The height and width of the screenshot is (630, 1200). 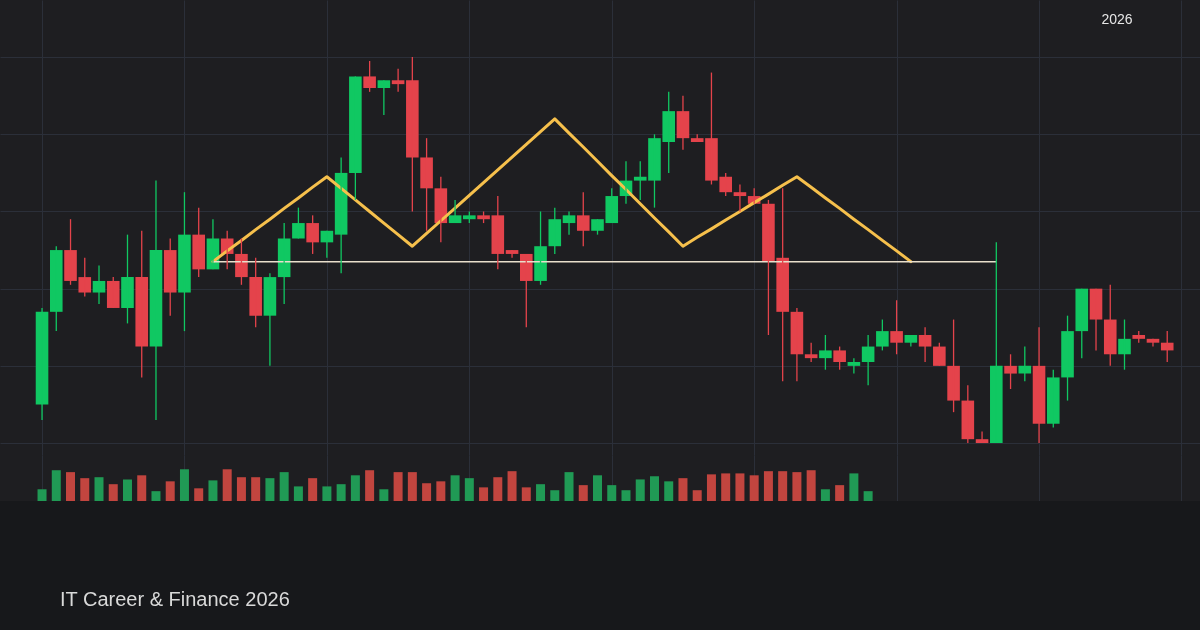 What do you see at coordinates (175, 599) in the screenshot?
I see `text: IT Career & Finance 2026` at bounding box center [175, 599].